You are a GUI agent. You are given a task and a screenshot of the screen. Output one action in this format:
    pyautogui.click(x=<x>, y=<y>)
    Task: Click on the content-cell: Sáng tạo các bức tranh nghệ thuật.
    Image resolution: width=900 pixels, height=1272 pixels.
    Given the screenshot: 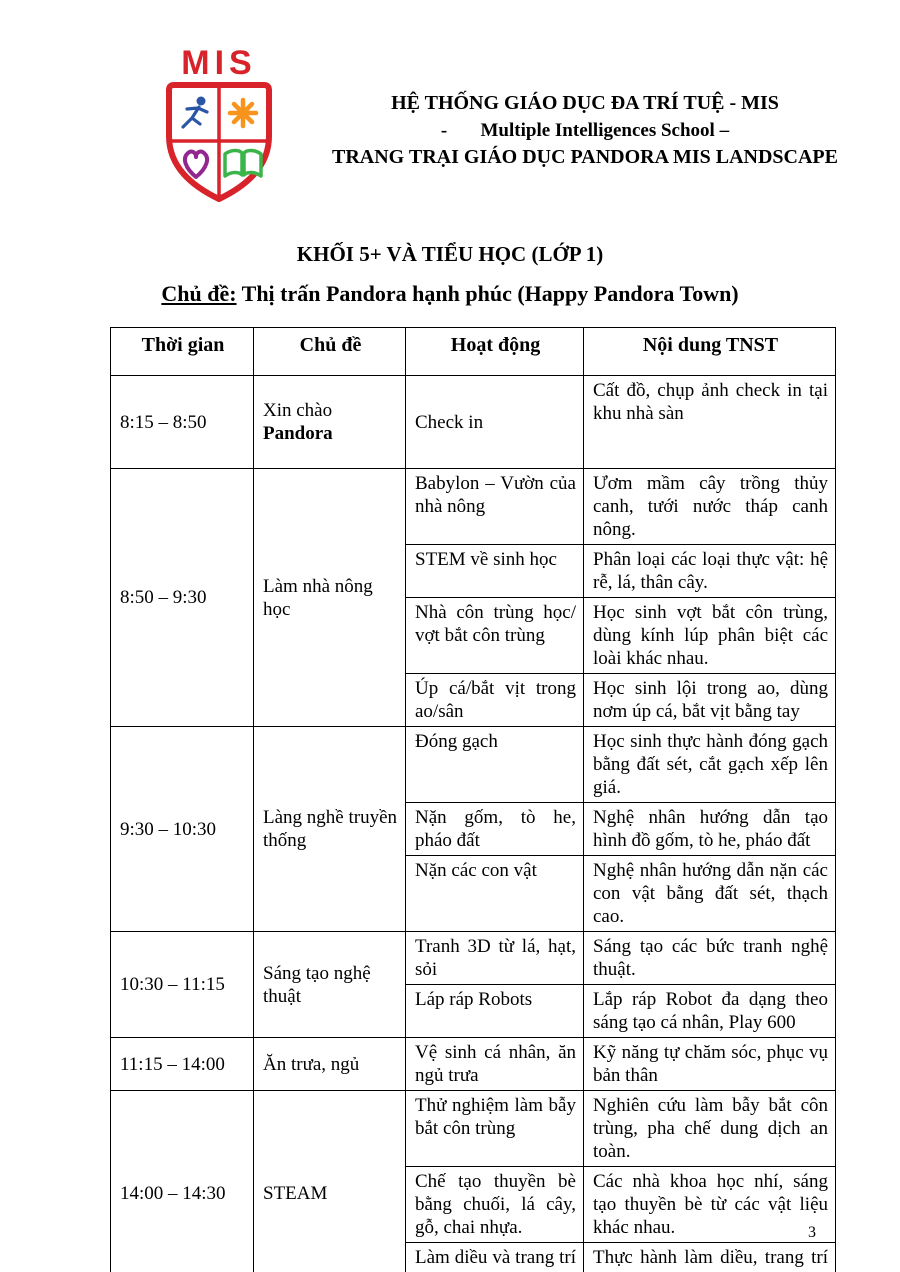 What is the action you would take?
    pyautogui.click(x=709, y=958)
    